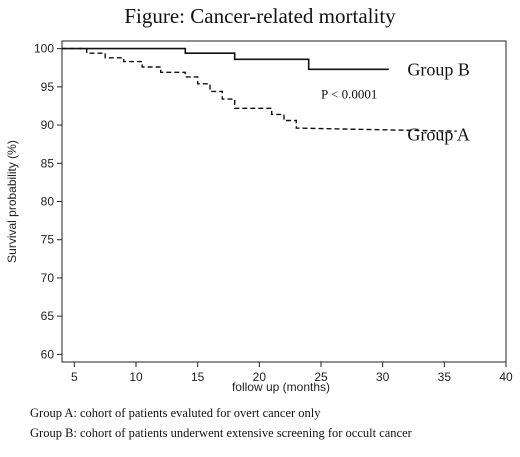  Describe the element at coordinates (438, 134) in the screenshot. I see `series-label-group-a: Group A` at that location.